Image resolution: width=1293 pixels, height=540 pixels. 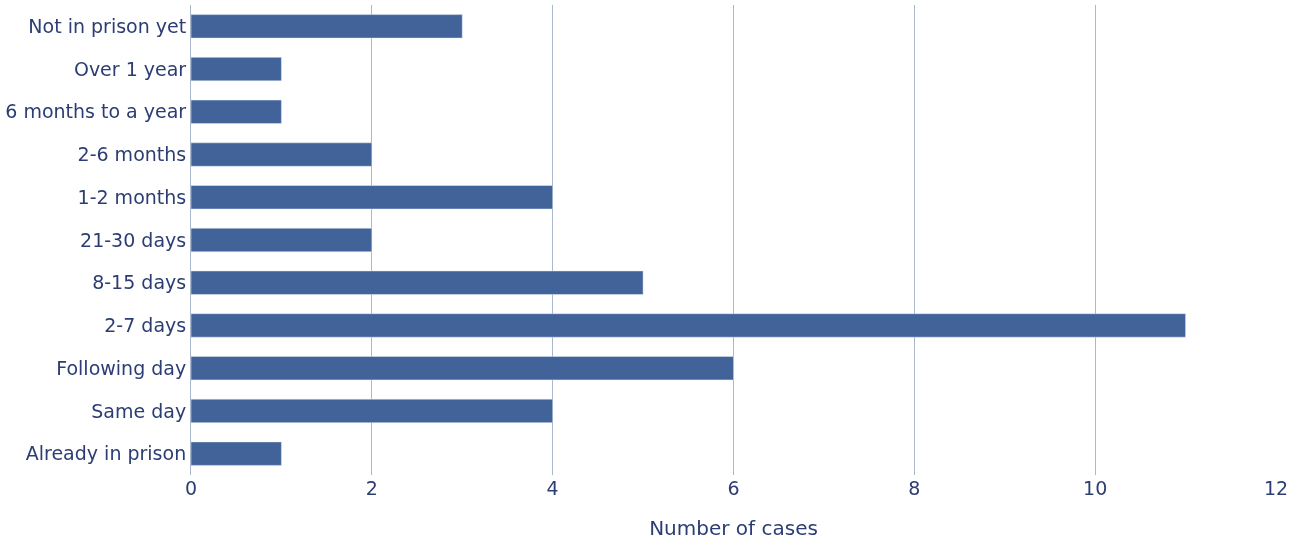 What do you see at coordinates (371, 488) in the screenshot?
I see `x-tick-label: 2` at bounding box center [371, 488].